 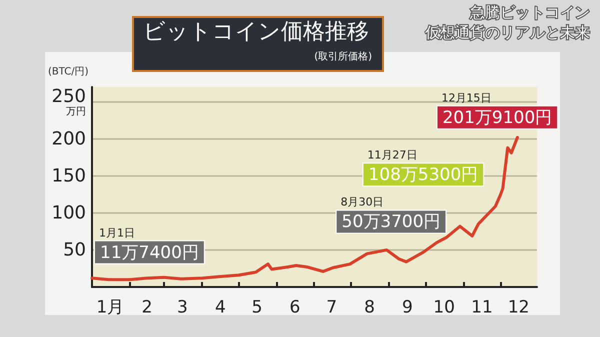 What do you see at coordinates (74, 249) in the screenshot?
I see `y-tick-label: 50` at bounding box center [74, 249].